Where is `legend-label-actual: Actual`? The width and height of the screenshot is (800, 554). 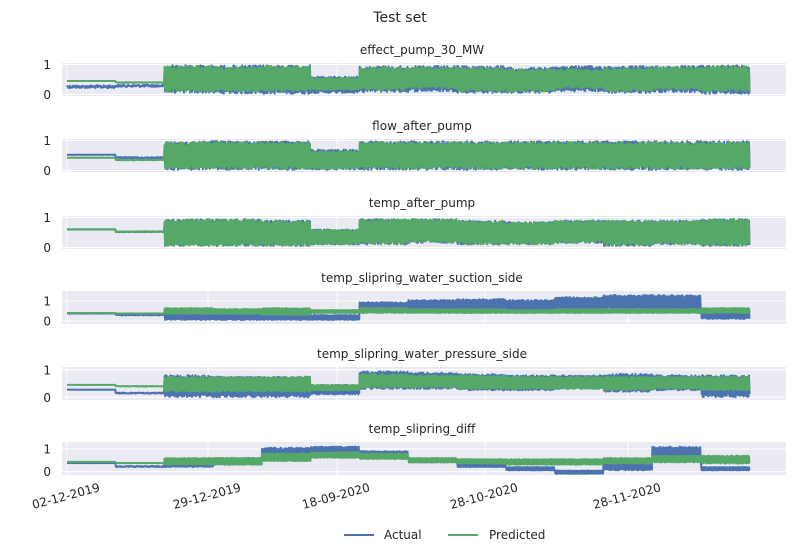
legend-label-actual: Actual is located at coordinates (403, 535).